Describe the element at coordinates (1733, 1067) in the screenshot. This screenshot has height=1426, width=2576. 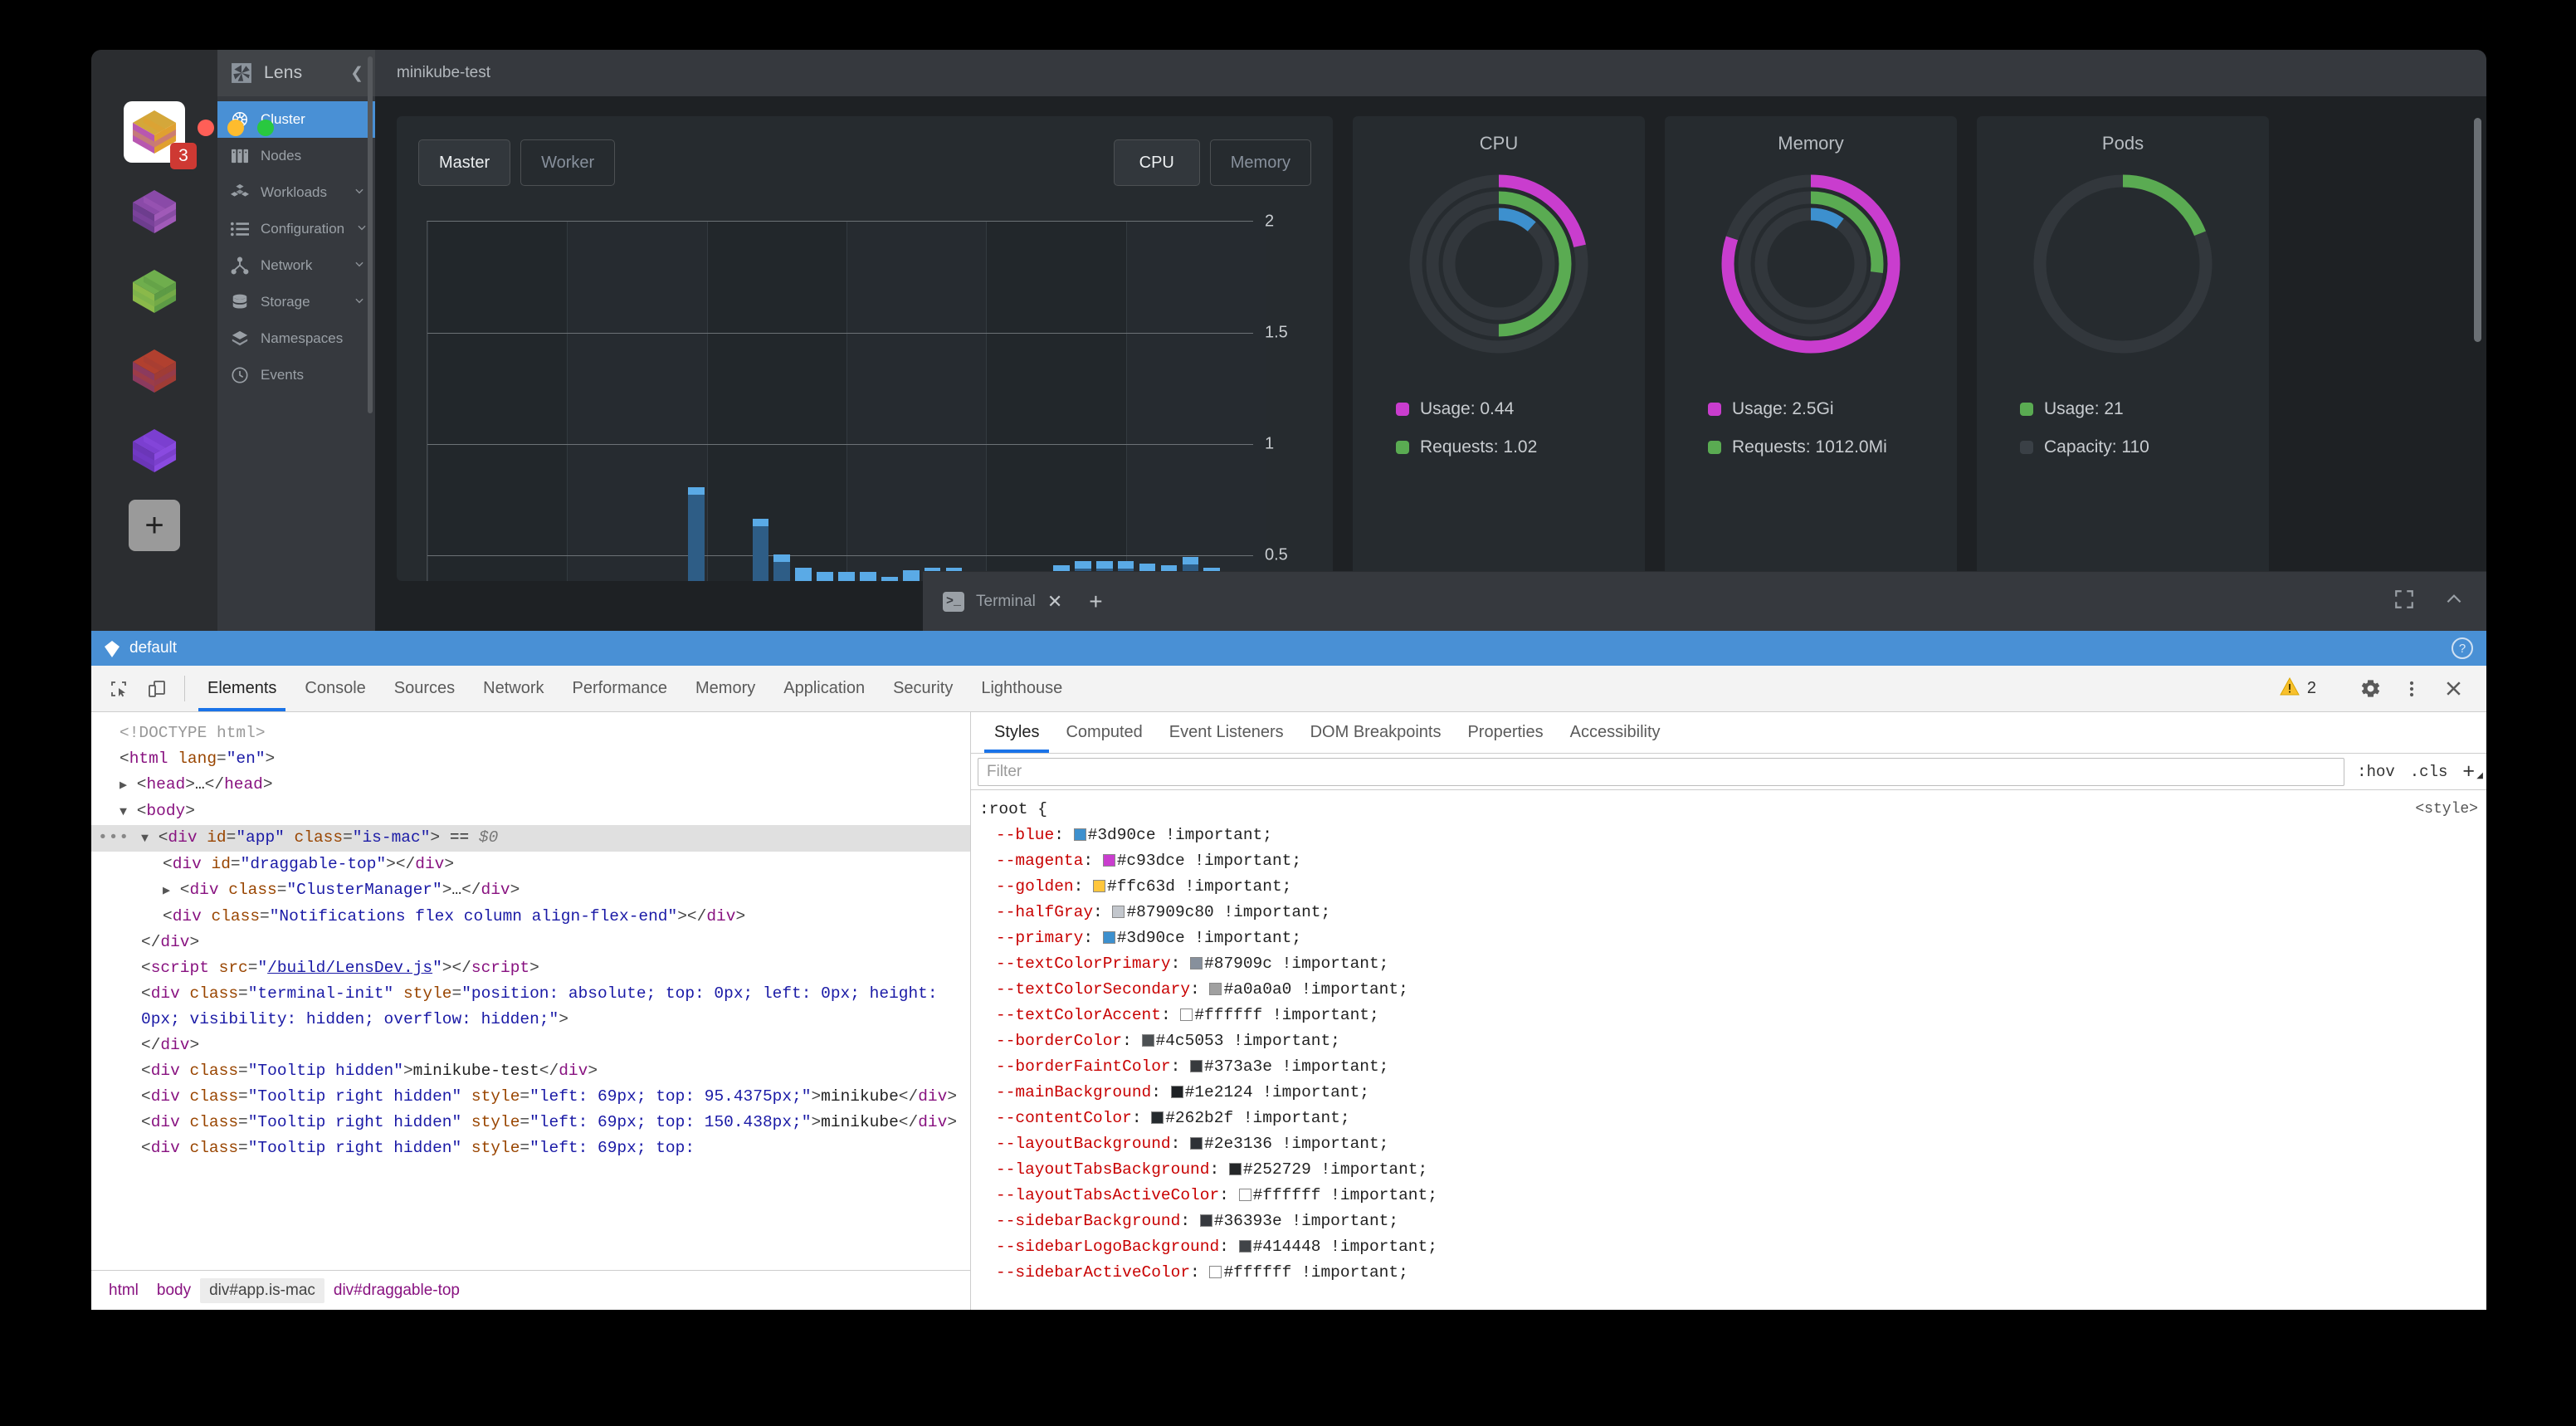
I see `css-declaration: --borderFaintColor: #373a3e !important;` at that location.